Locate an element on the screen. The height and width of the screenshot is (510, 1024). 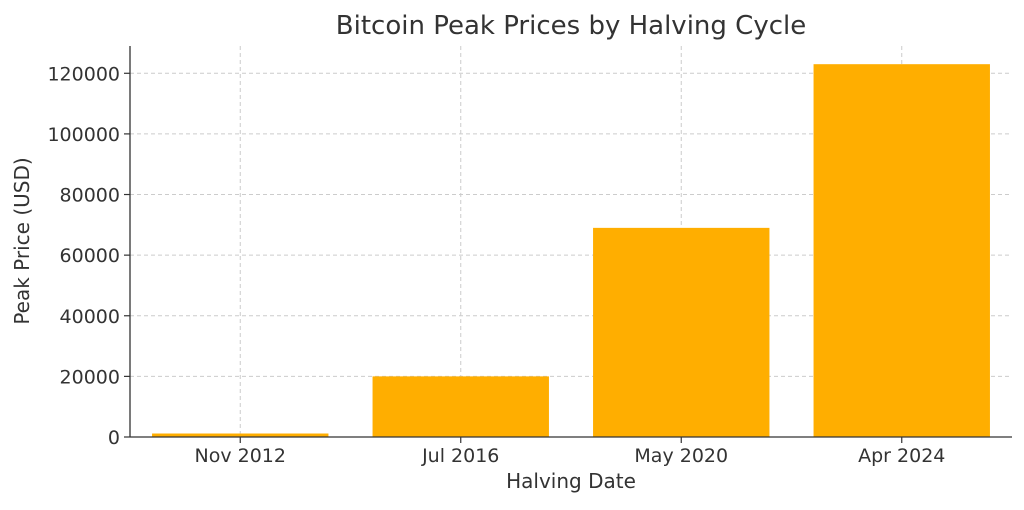
y-tick-label: 100000 is located at coordinates (83, 135).